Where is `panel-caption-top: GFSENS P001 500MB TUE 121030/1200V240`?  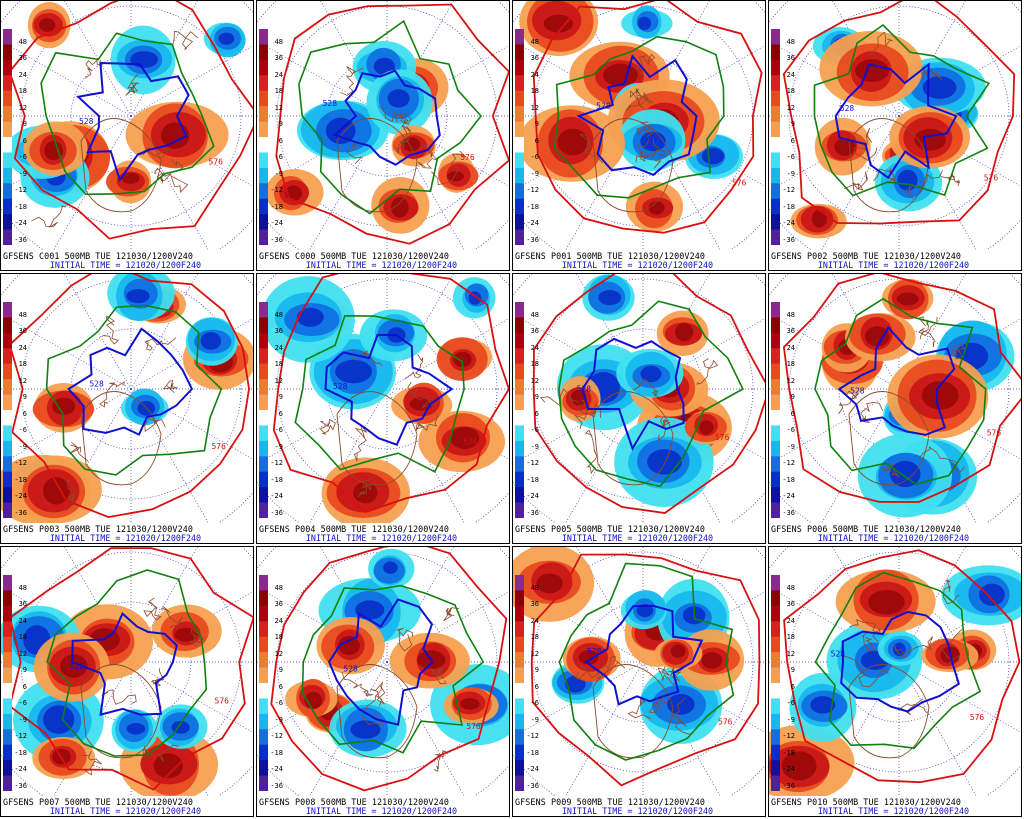 panel-caption-top: GFSENS P001 500MB TUE 121030/1200V240 is located at coordinates (640, 256).